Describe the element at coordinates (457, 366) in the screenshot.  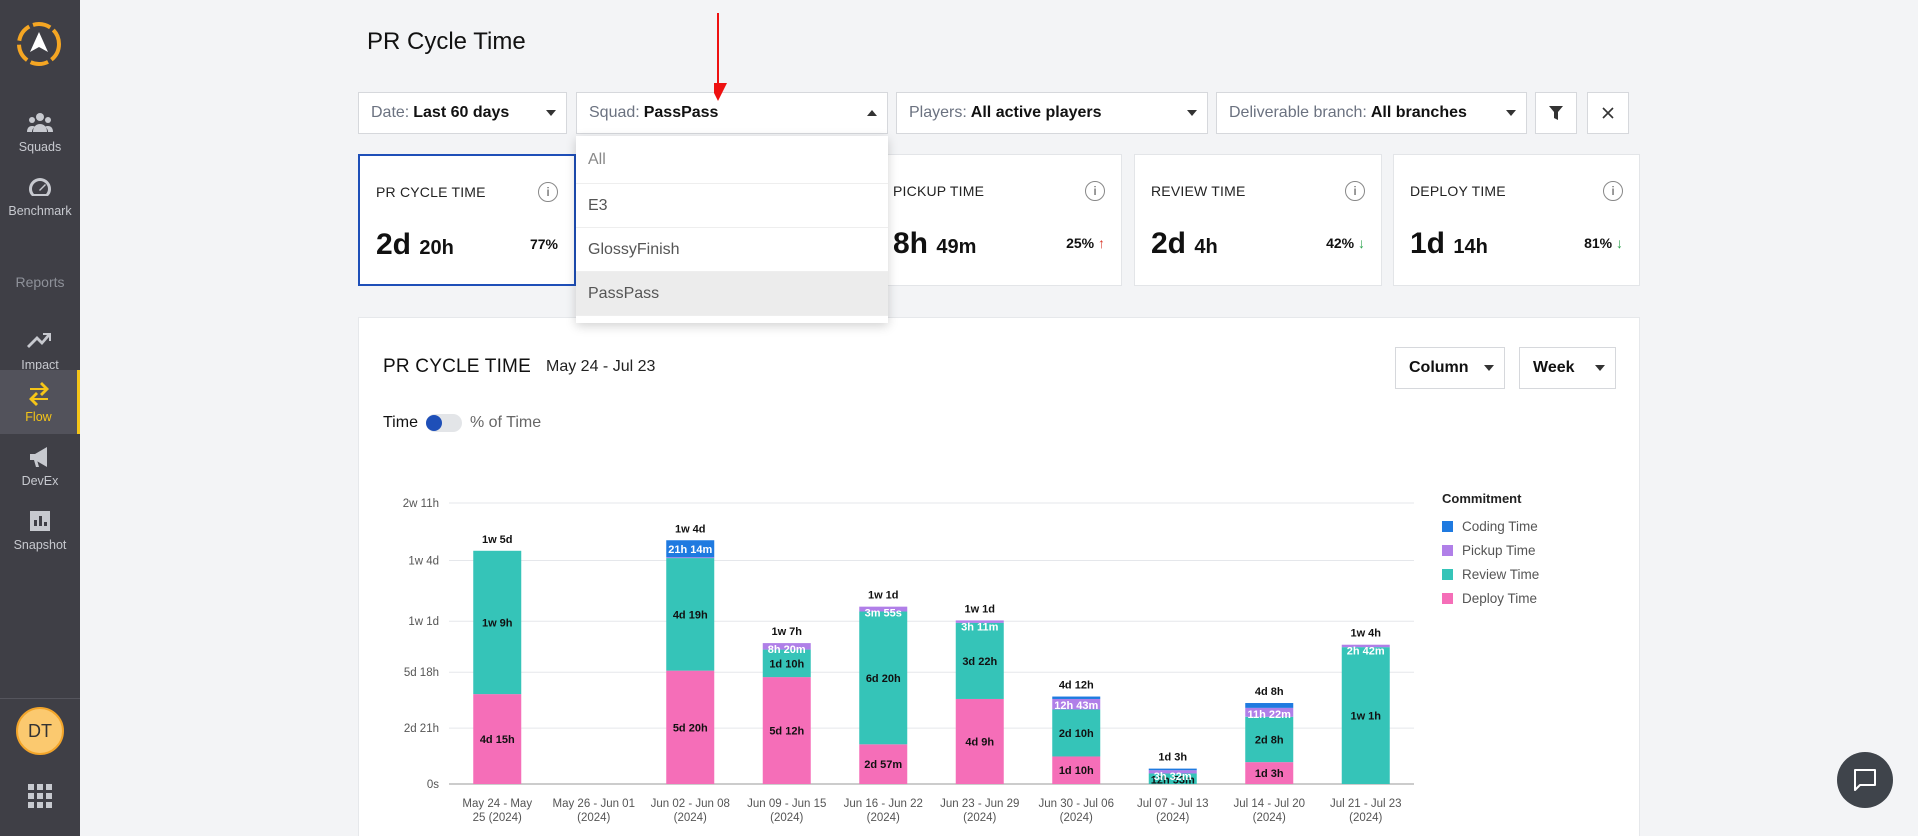
I see `chart-title: PR CYCLE TIME` at that location.